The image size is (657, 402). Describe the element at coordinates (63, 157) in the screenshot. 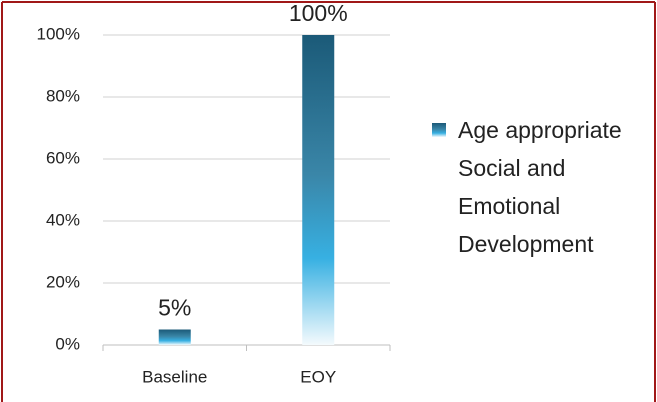

I see `y-tick-label: 60%` at that location.